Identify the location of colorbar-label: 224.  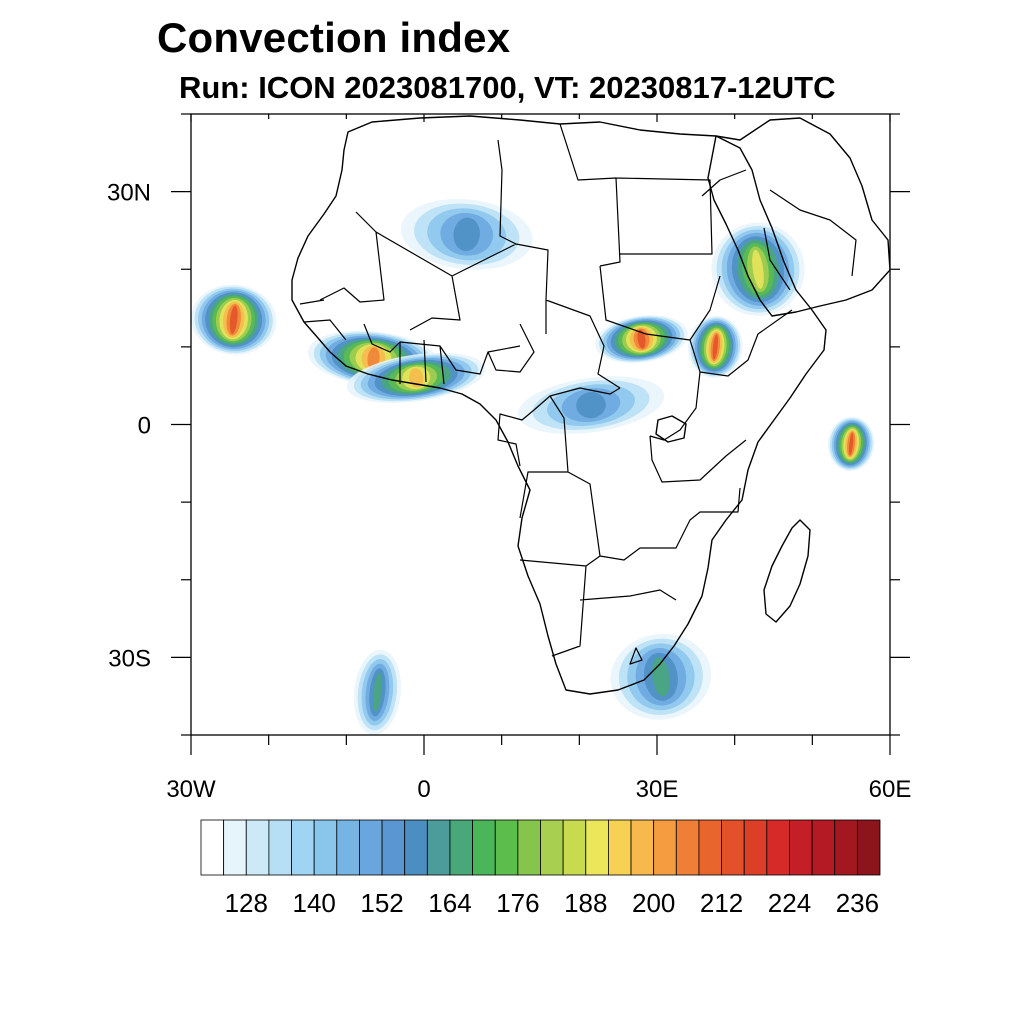
(789, 903).